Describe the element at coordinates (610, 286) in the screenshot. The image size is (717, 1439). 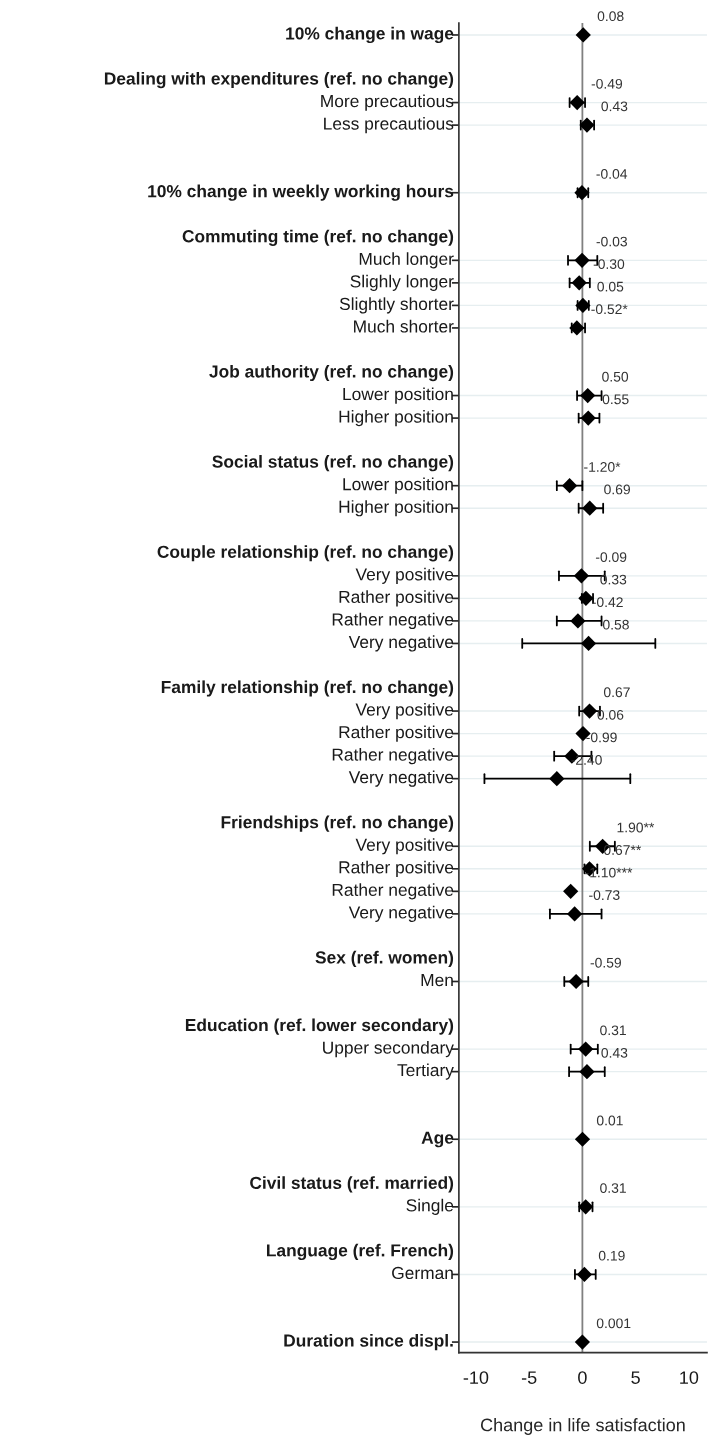
I see `data-label: 0.05` at that location.